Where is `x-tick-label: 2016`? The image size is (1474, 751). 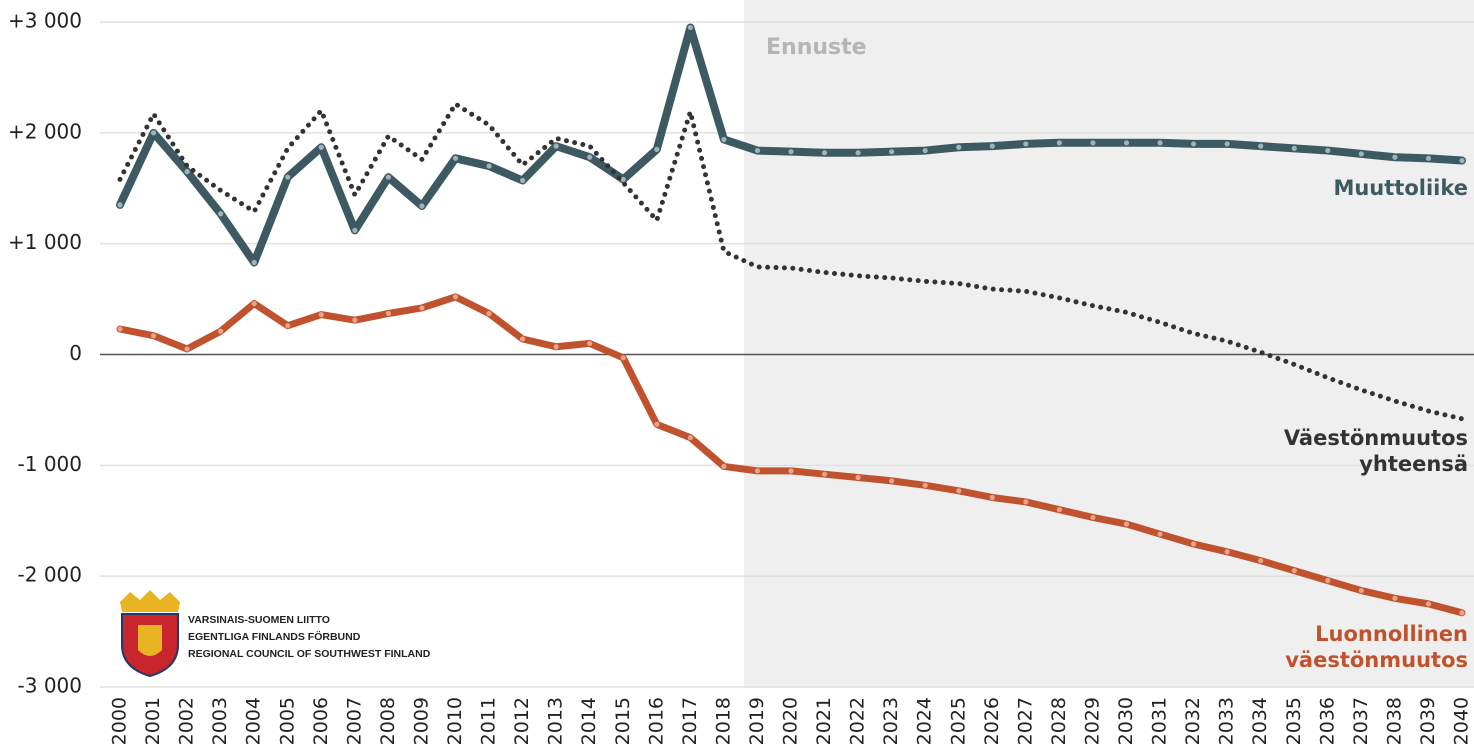
x-tick-label: 2016 is located at coordinates (656, 721).